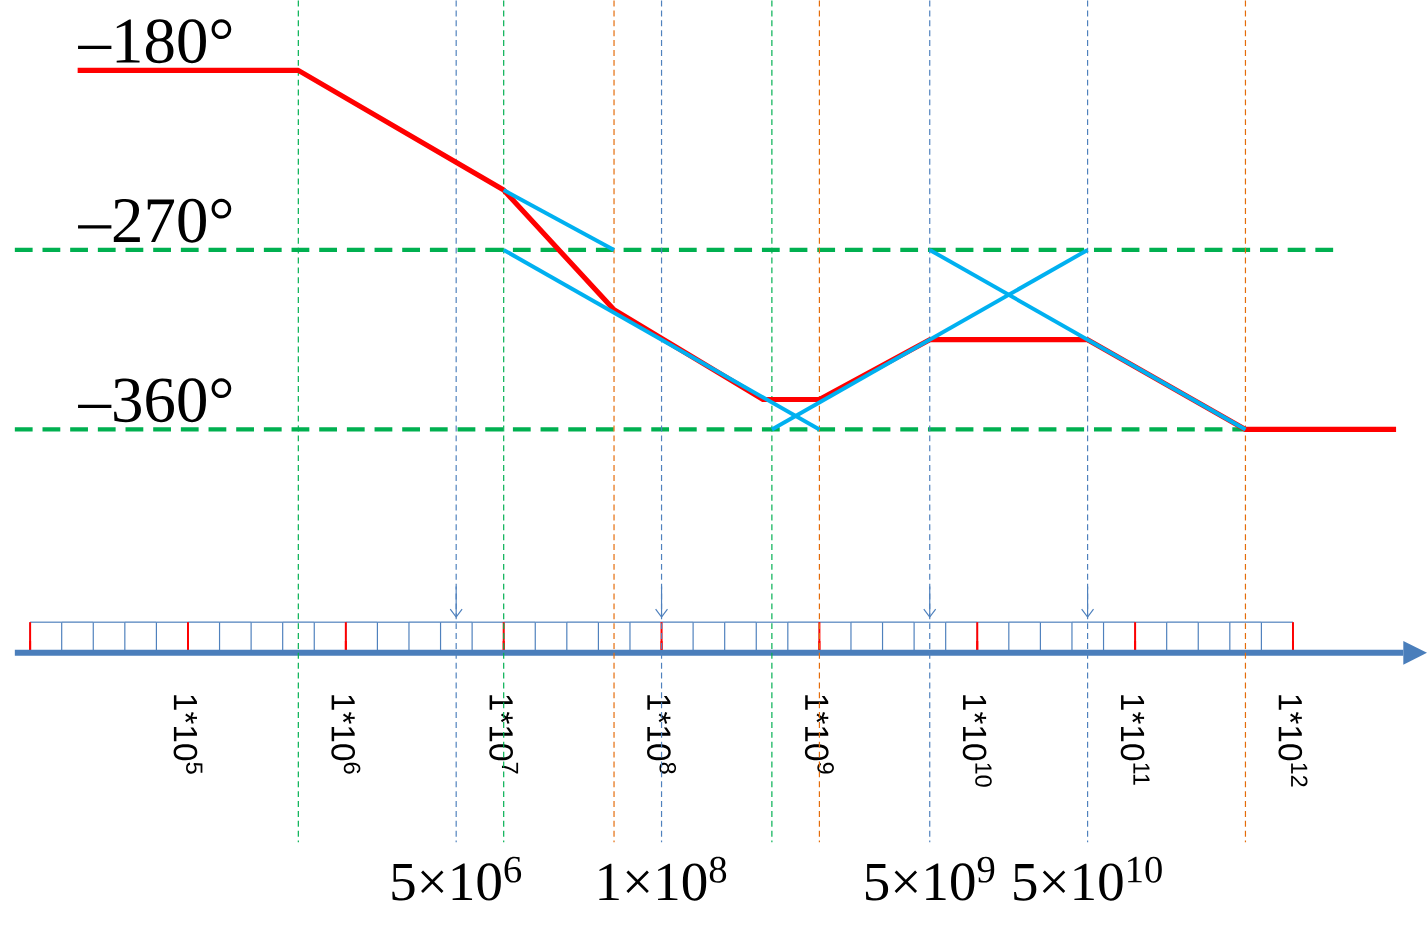 This screenshot has width=1427, height=943. I want to click on y-tick-label: –360°, so click(155, 400).